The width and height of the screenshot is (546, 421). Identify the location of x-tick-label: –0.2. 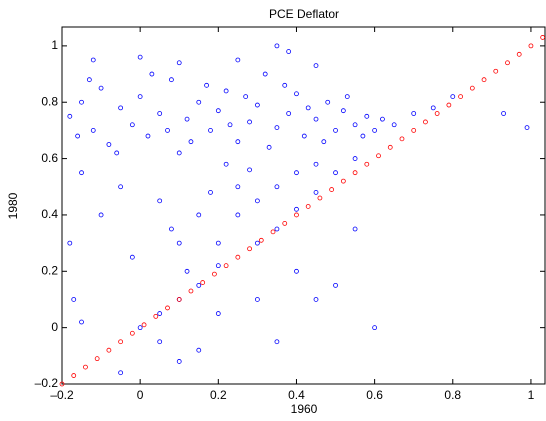
(62, 395).